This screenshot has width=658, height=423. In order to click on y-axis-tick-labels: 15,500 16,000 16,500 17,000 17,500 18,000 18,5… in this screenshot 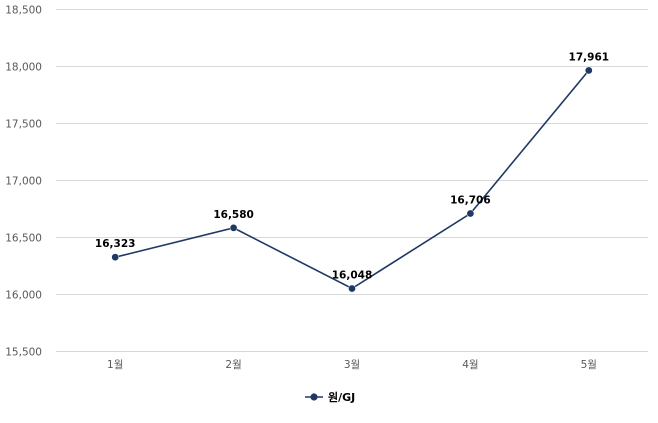, I will do `click(23, 182)`.